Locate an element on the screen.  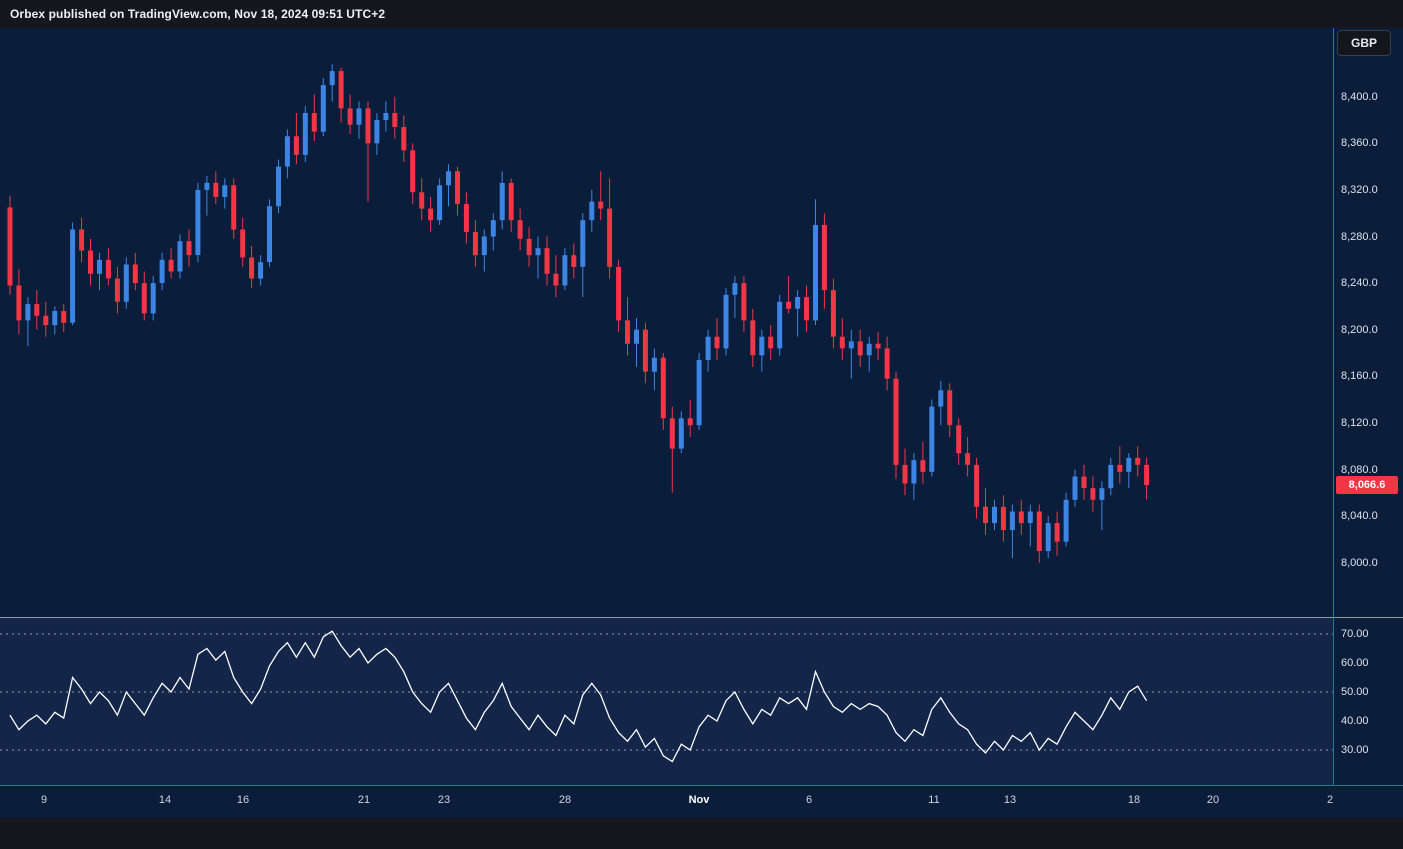
price-axis-border-line is located at coordinates (1333, 406).